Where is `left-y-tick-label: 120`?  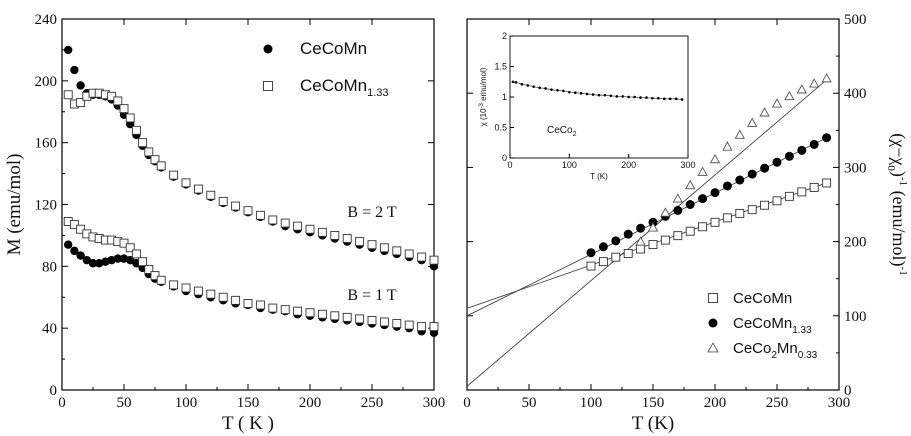 left-y-tick-label: 120 is located at coordinates (46, 206).